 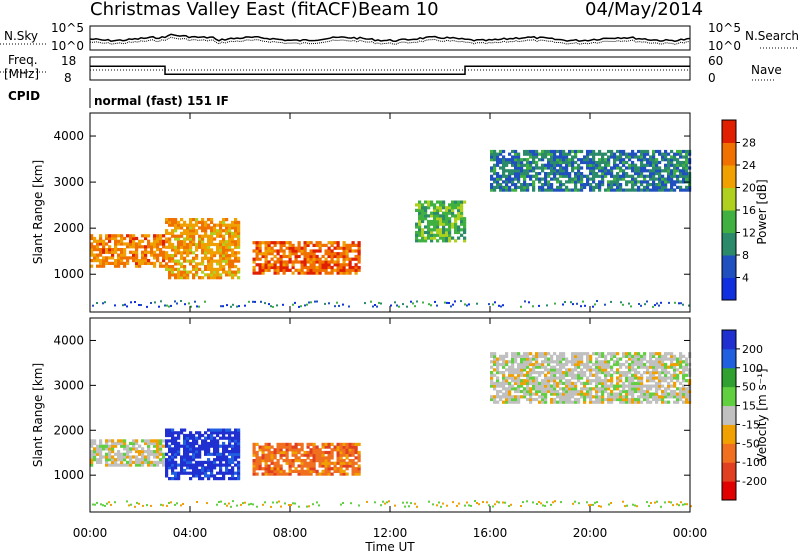 What do you see at coordinates (729, 199) in the screenshot?
I see `power-colorbar-swatch` at bounding box center [729, 199].